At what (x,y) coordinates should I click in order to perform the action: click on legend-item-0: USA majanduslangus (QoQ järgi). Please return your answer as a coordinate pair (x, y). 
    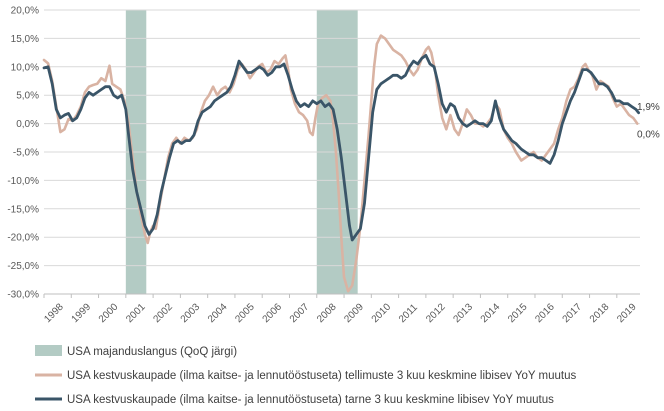
    Looking at the image, I should click on (136, 351).